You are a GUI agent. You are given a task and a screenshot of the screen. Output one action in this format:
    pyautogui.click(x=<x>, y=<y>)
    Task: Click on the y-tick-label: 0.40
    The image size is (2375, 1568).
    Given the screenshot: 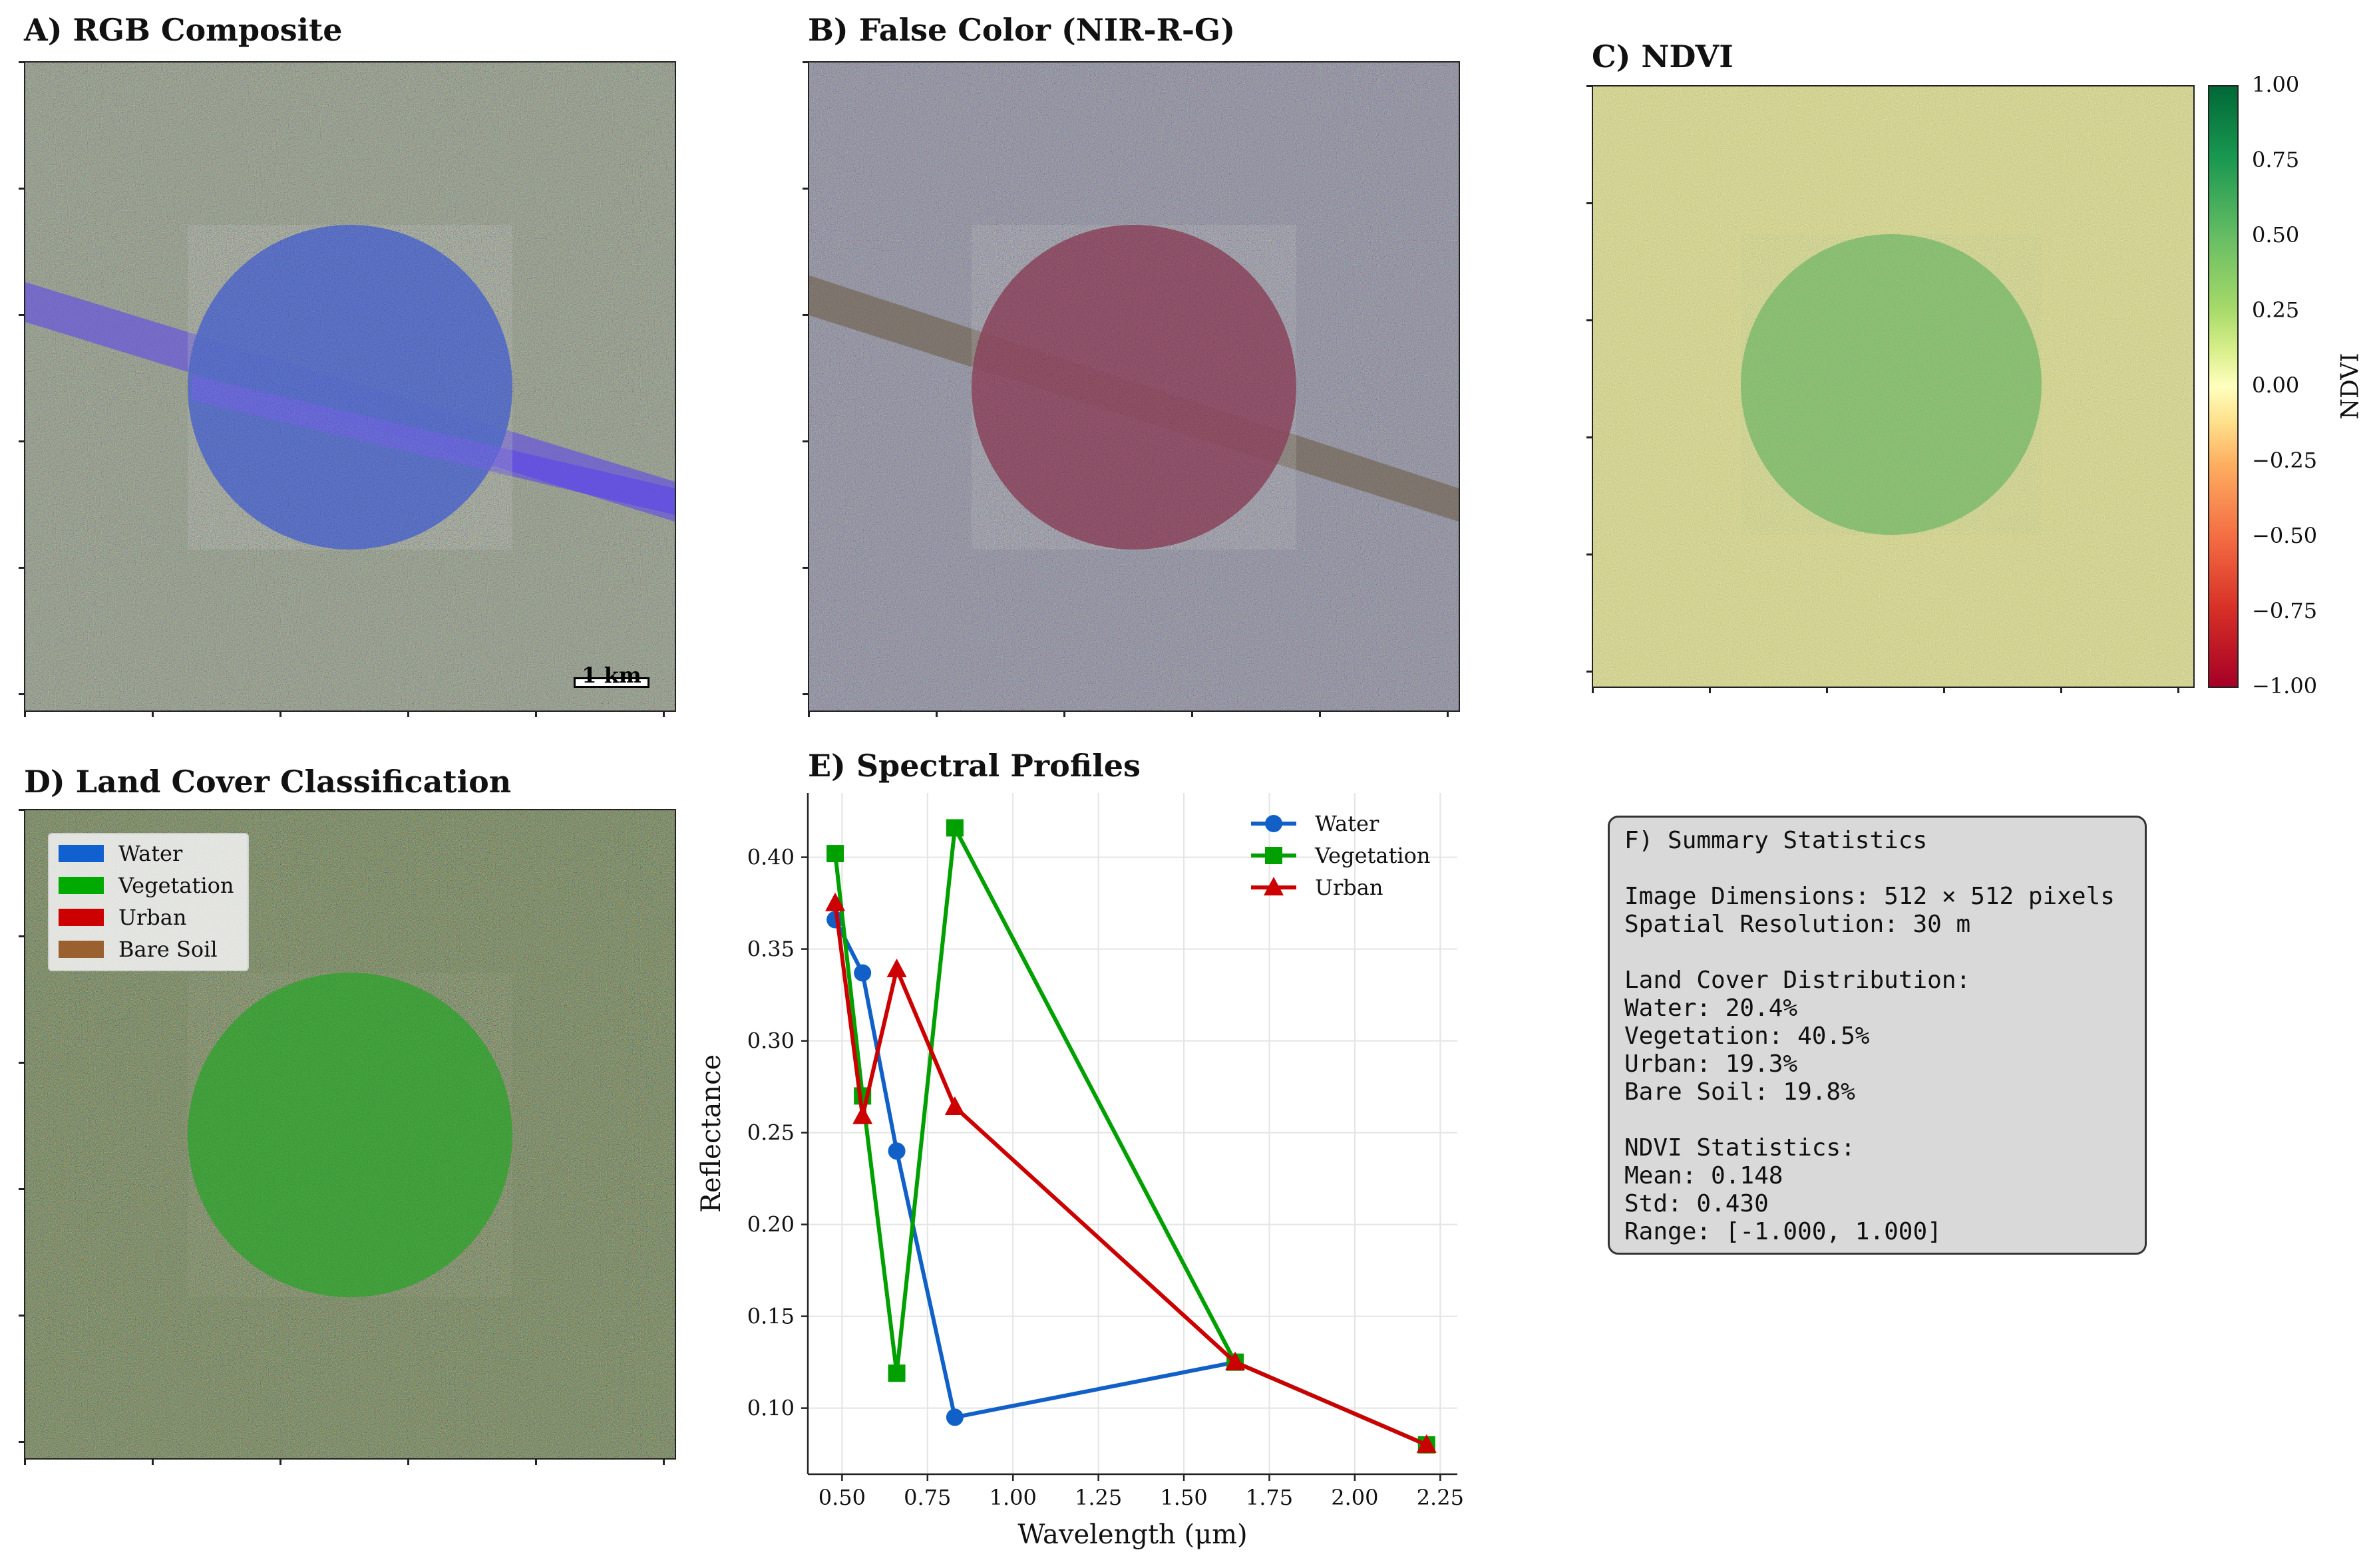 What is the action you would take?
    pyautogui.click(x=771, y=857)
    